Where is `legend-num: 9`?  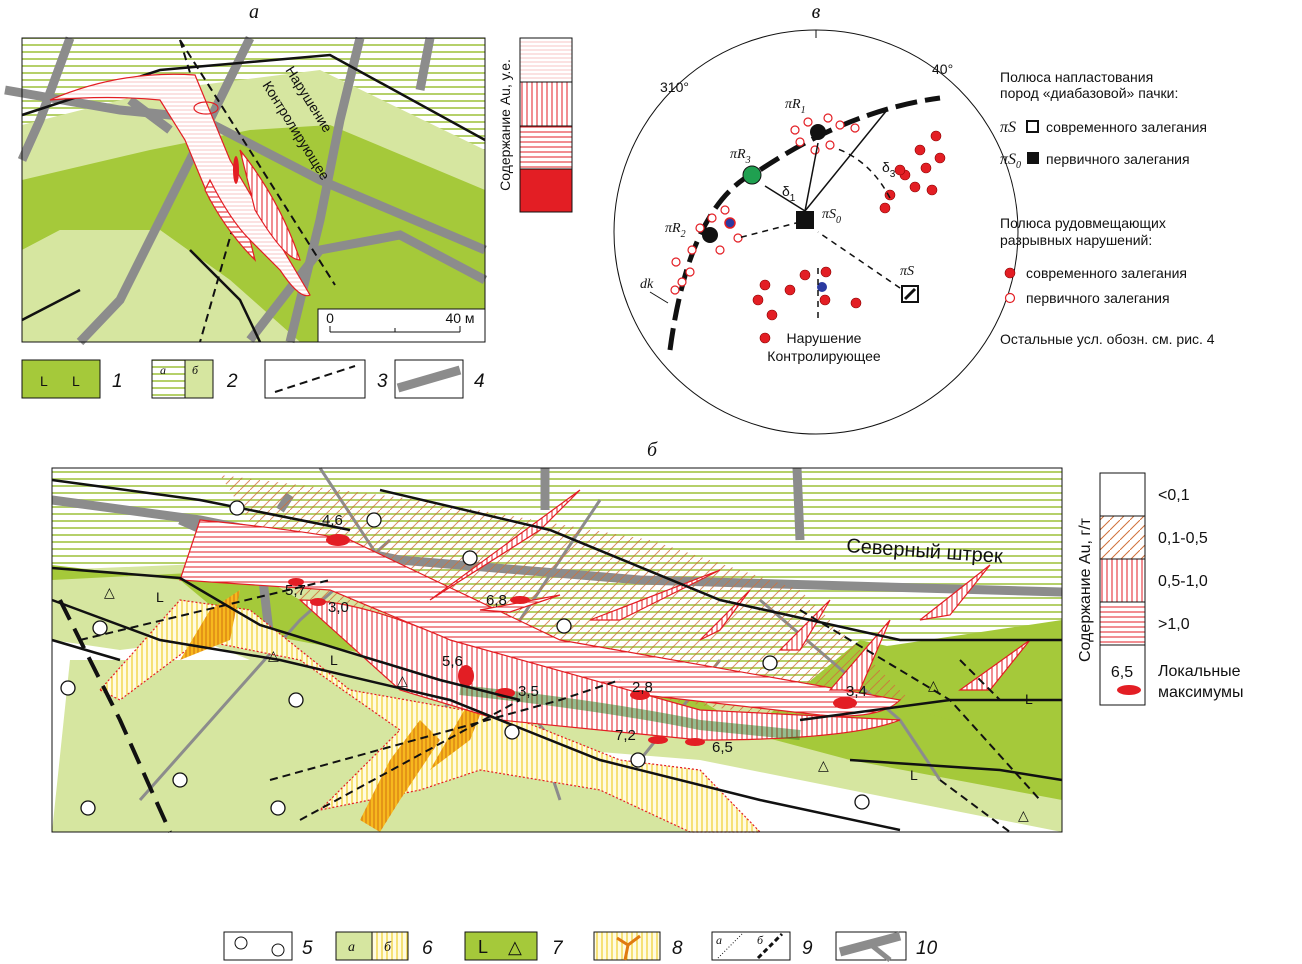 legend-num: 9 is located at coordinates (807, 948).